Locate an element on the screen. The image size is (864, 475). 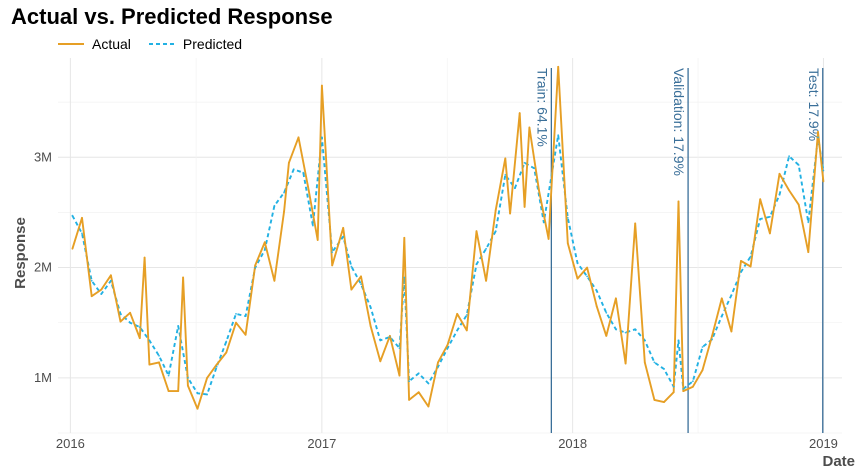
legend-item-actual: Actual is located at coordinates (94, 44).